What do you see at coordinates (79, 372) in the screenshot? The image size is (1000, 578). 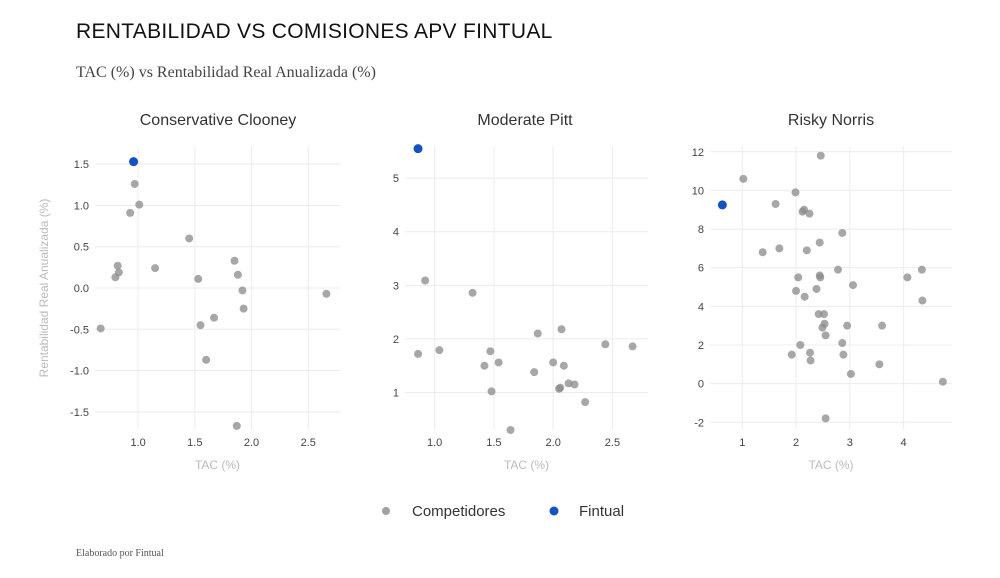 I see `y-tick-label: -1.0` at bounding box center [79, 372].